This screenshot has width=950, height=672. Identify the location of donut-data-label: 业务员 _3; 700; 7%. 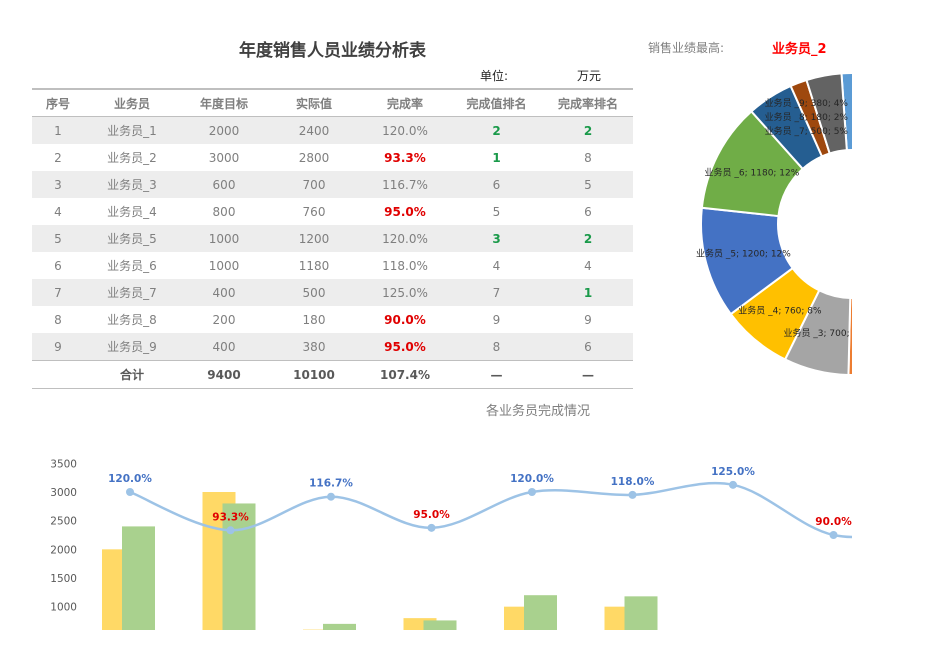
(817, 333).